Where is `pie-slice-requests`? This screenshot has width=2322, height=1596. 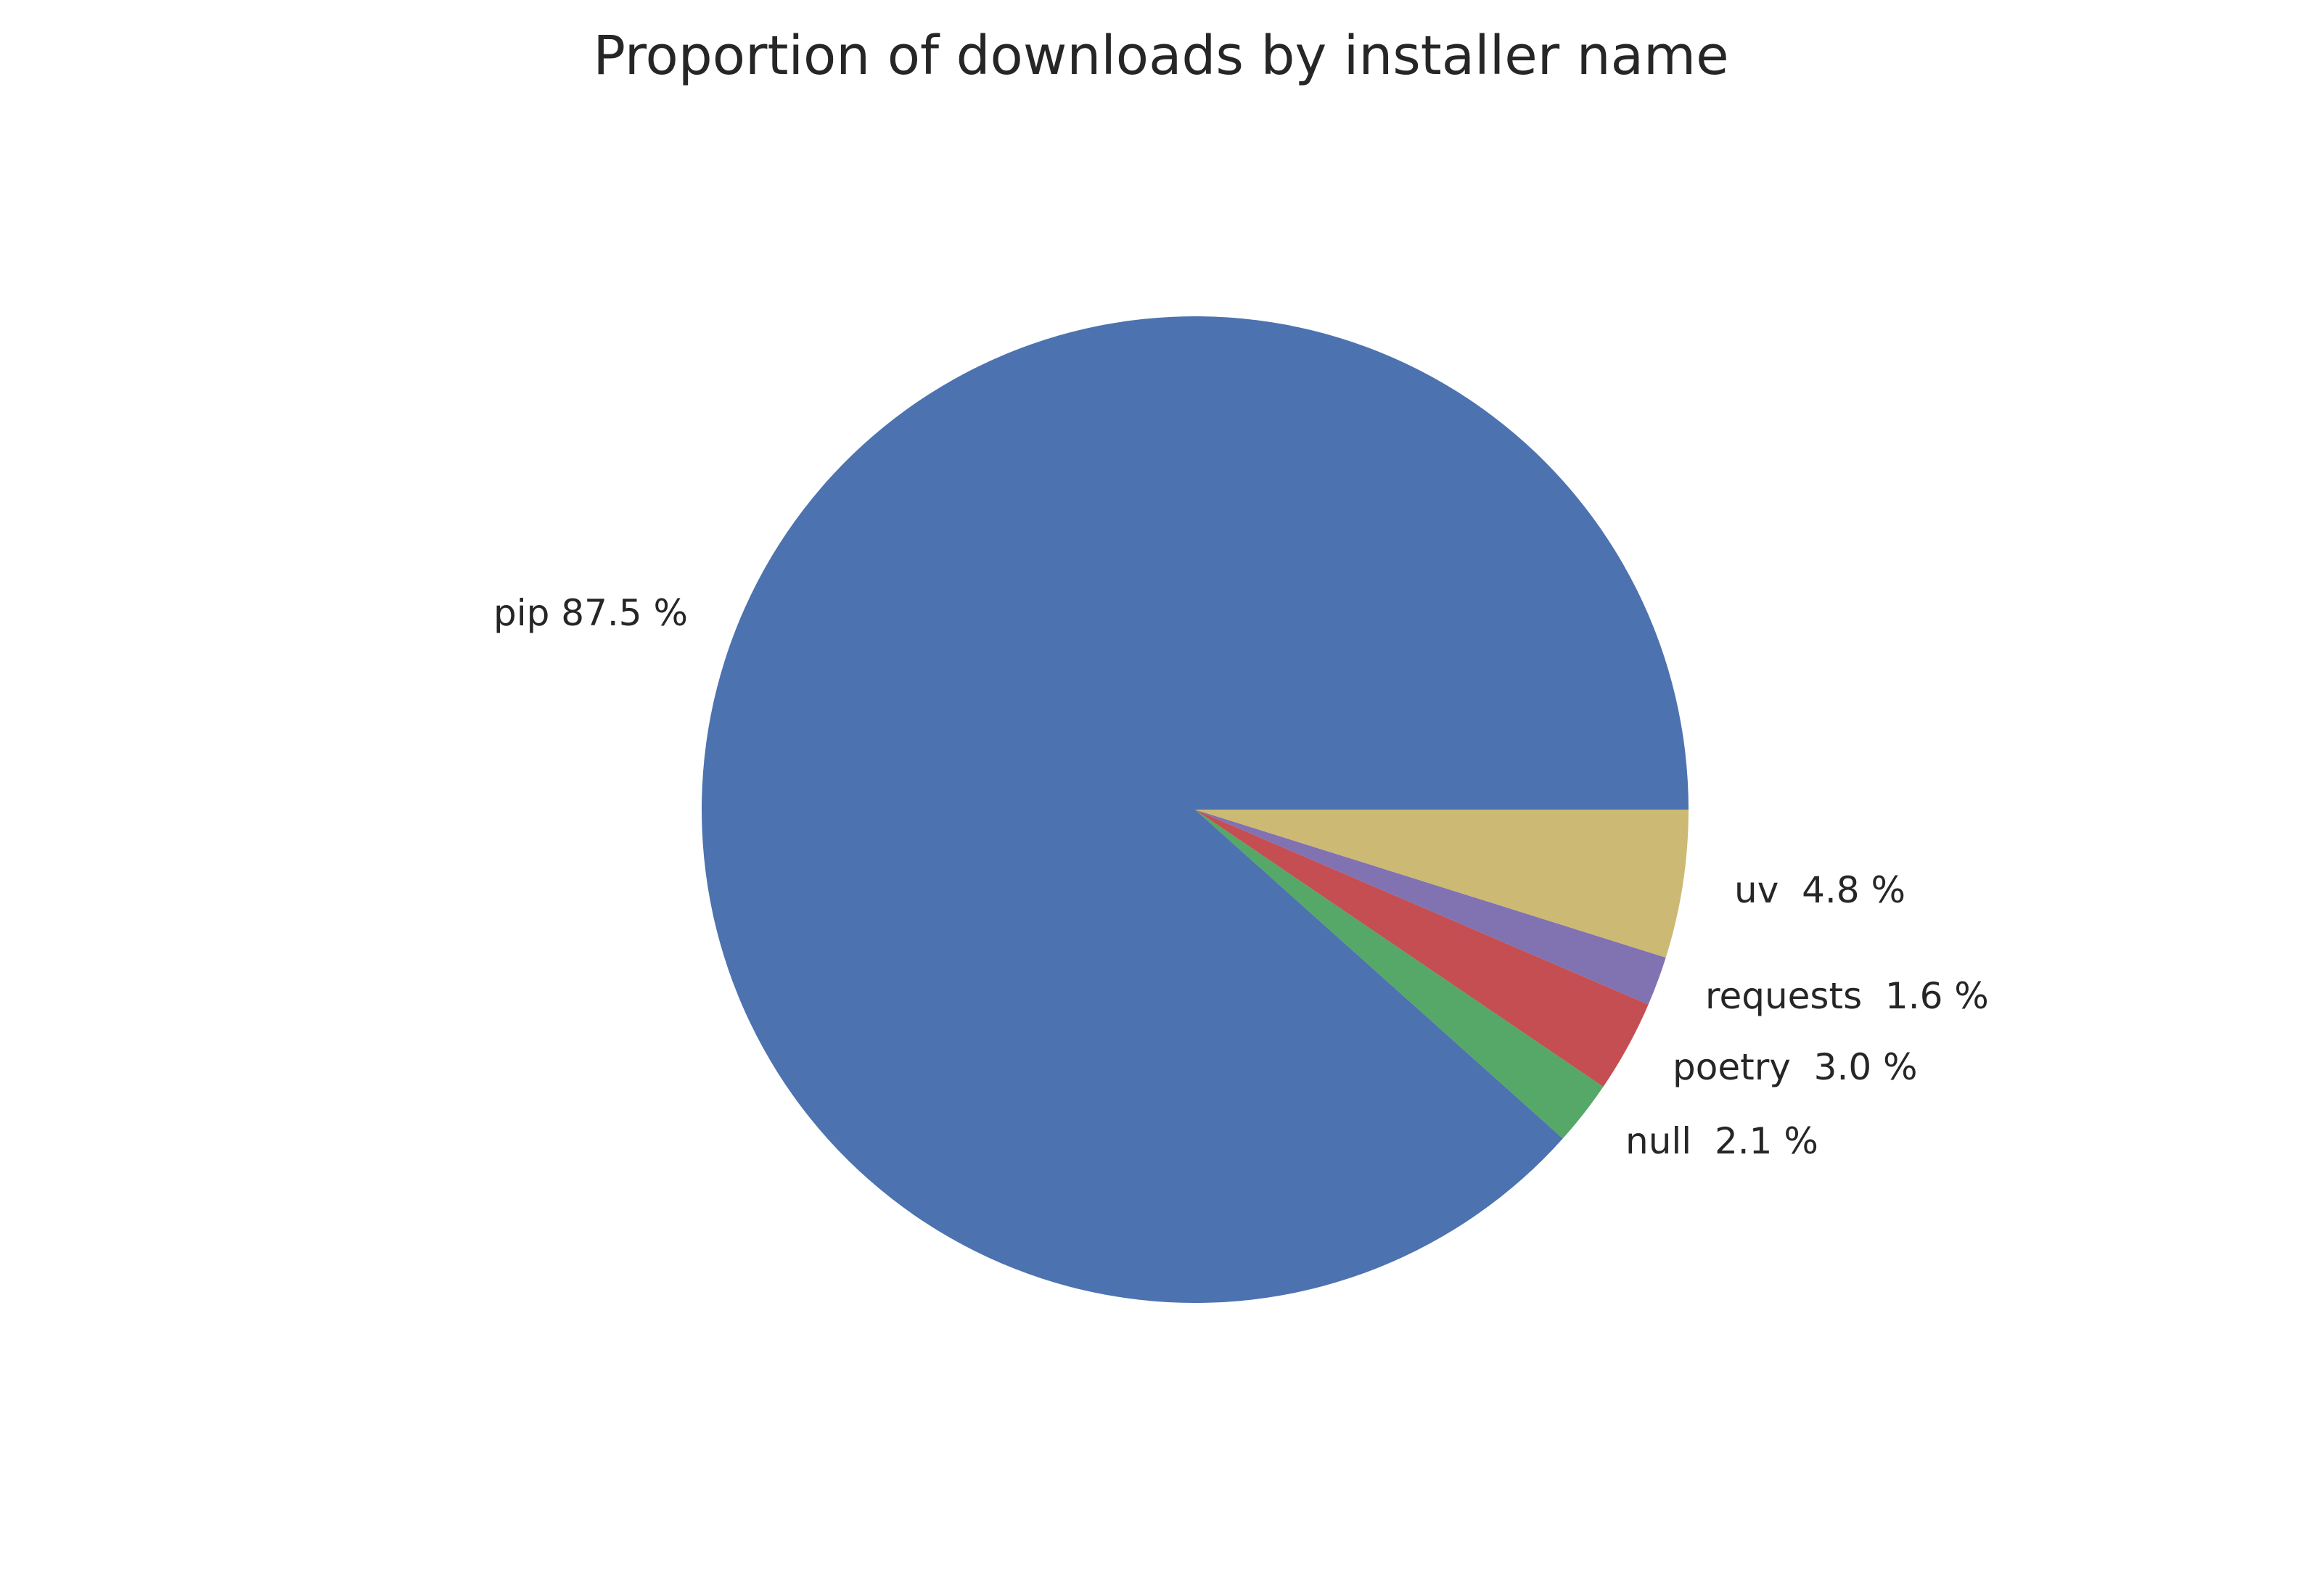 pie-slice-requests is located at coordinates (1430, 907).